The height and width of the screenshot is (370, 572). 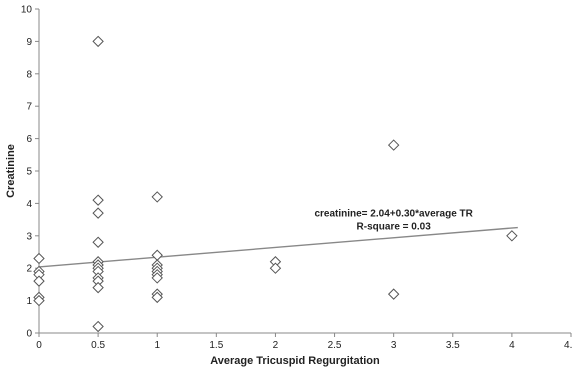 What do you see at coordinates (394, 226) in the screenshot?
I see `r-square-label: R-square = 0.03` at bounding box center [394, 226].